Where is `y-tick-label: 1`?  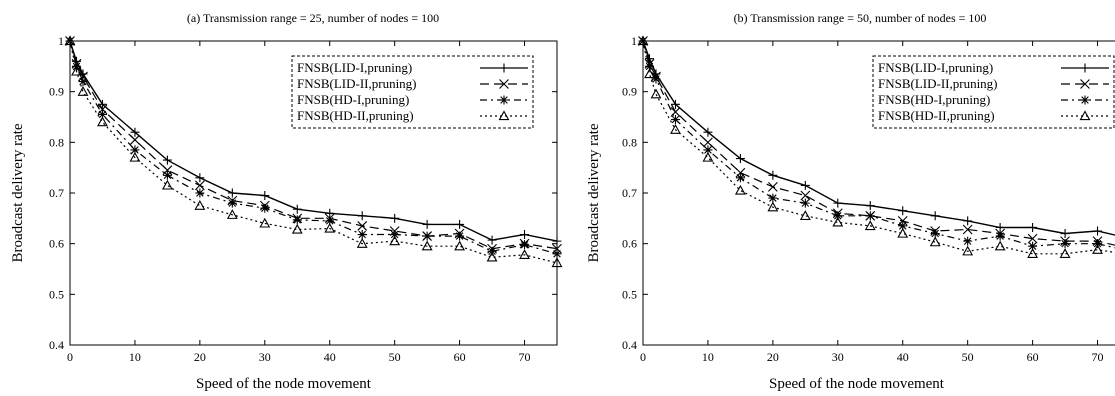
y-tick-label: 1 is located at coordinates (634, 41).